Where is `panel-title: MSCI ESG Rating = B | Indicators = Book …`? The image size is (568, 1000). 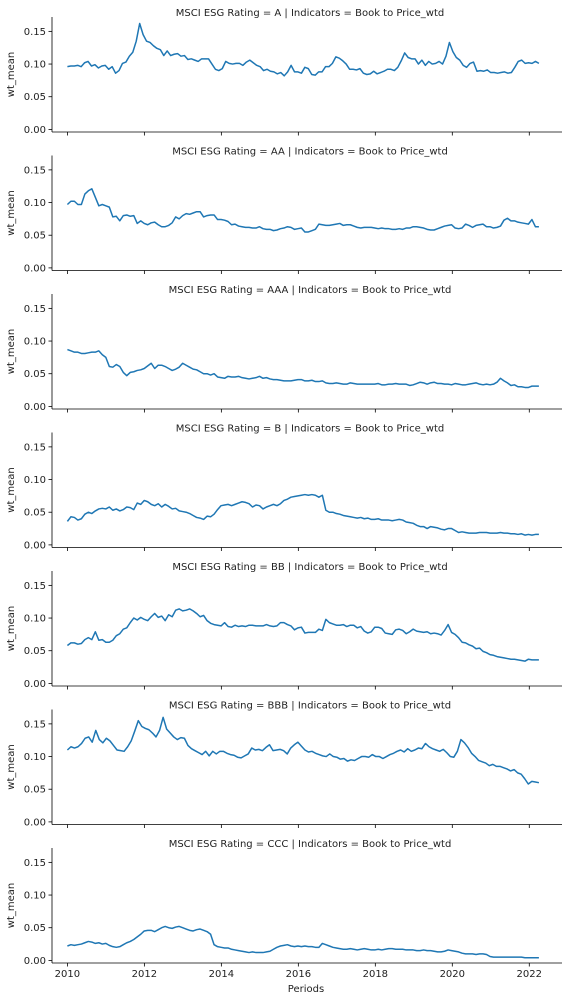 panel-title: MSCI ESG Rating = B | Indicators = Book … is located at coordinates (310, 429).